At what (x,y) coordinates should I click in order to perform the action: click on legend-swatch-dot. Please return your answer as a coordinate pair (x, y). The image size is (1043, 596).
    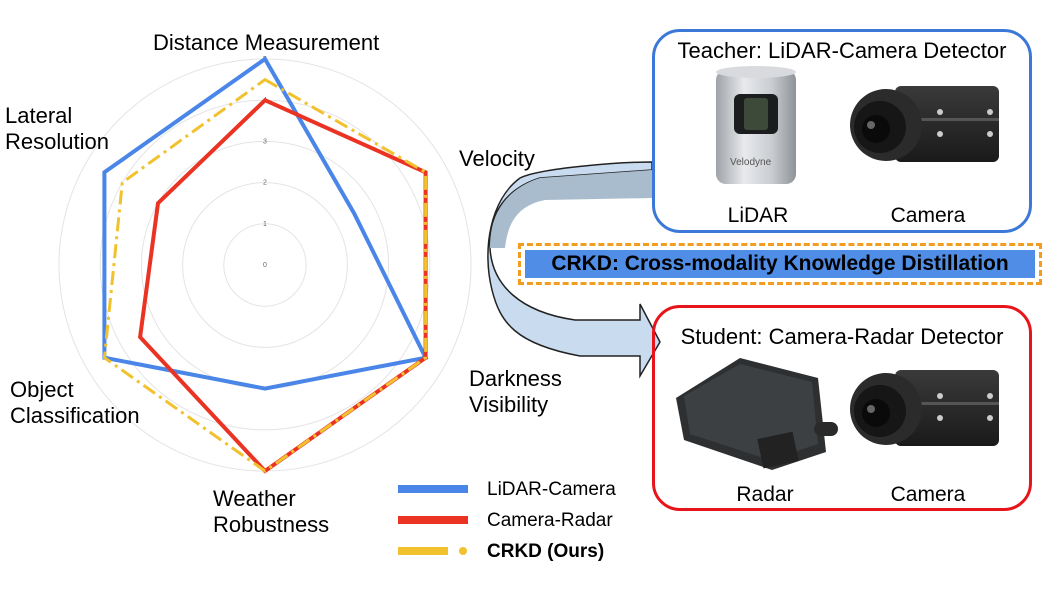
    Looking at the image, I should click on (463, 551).